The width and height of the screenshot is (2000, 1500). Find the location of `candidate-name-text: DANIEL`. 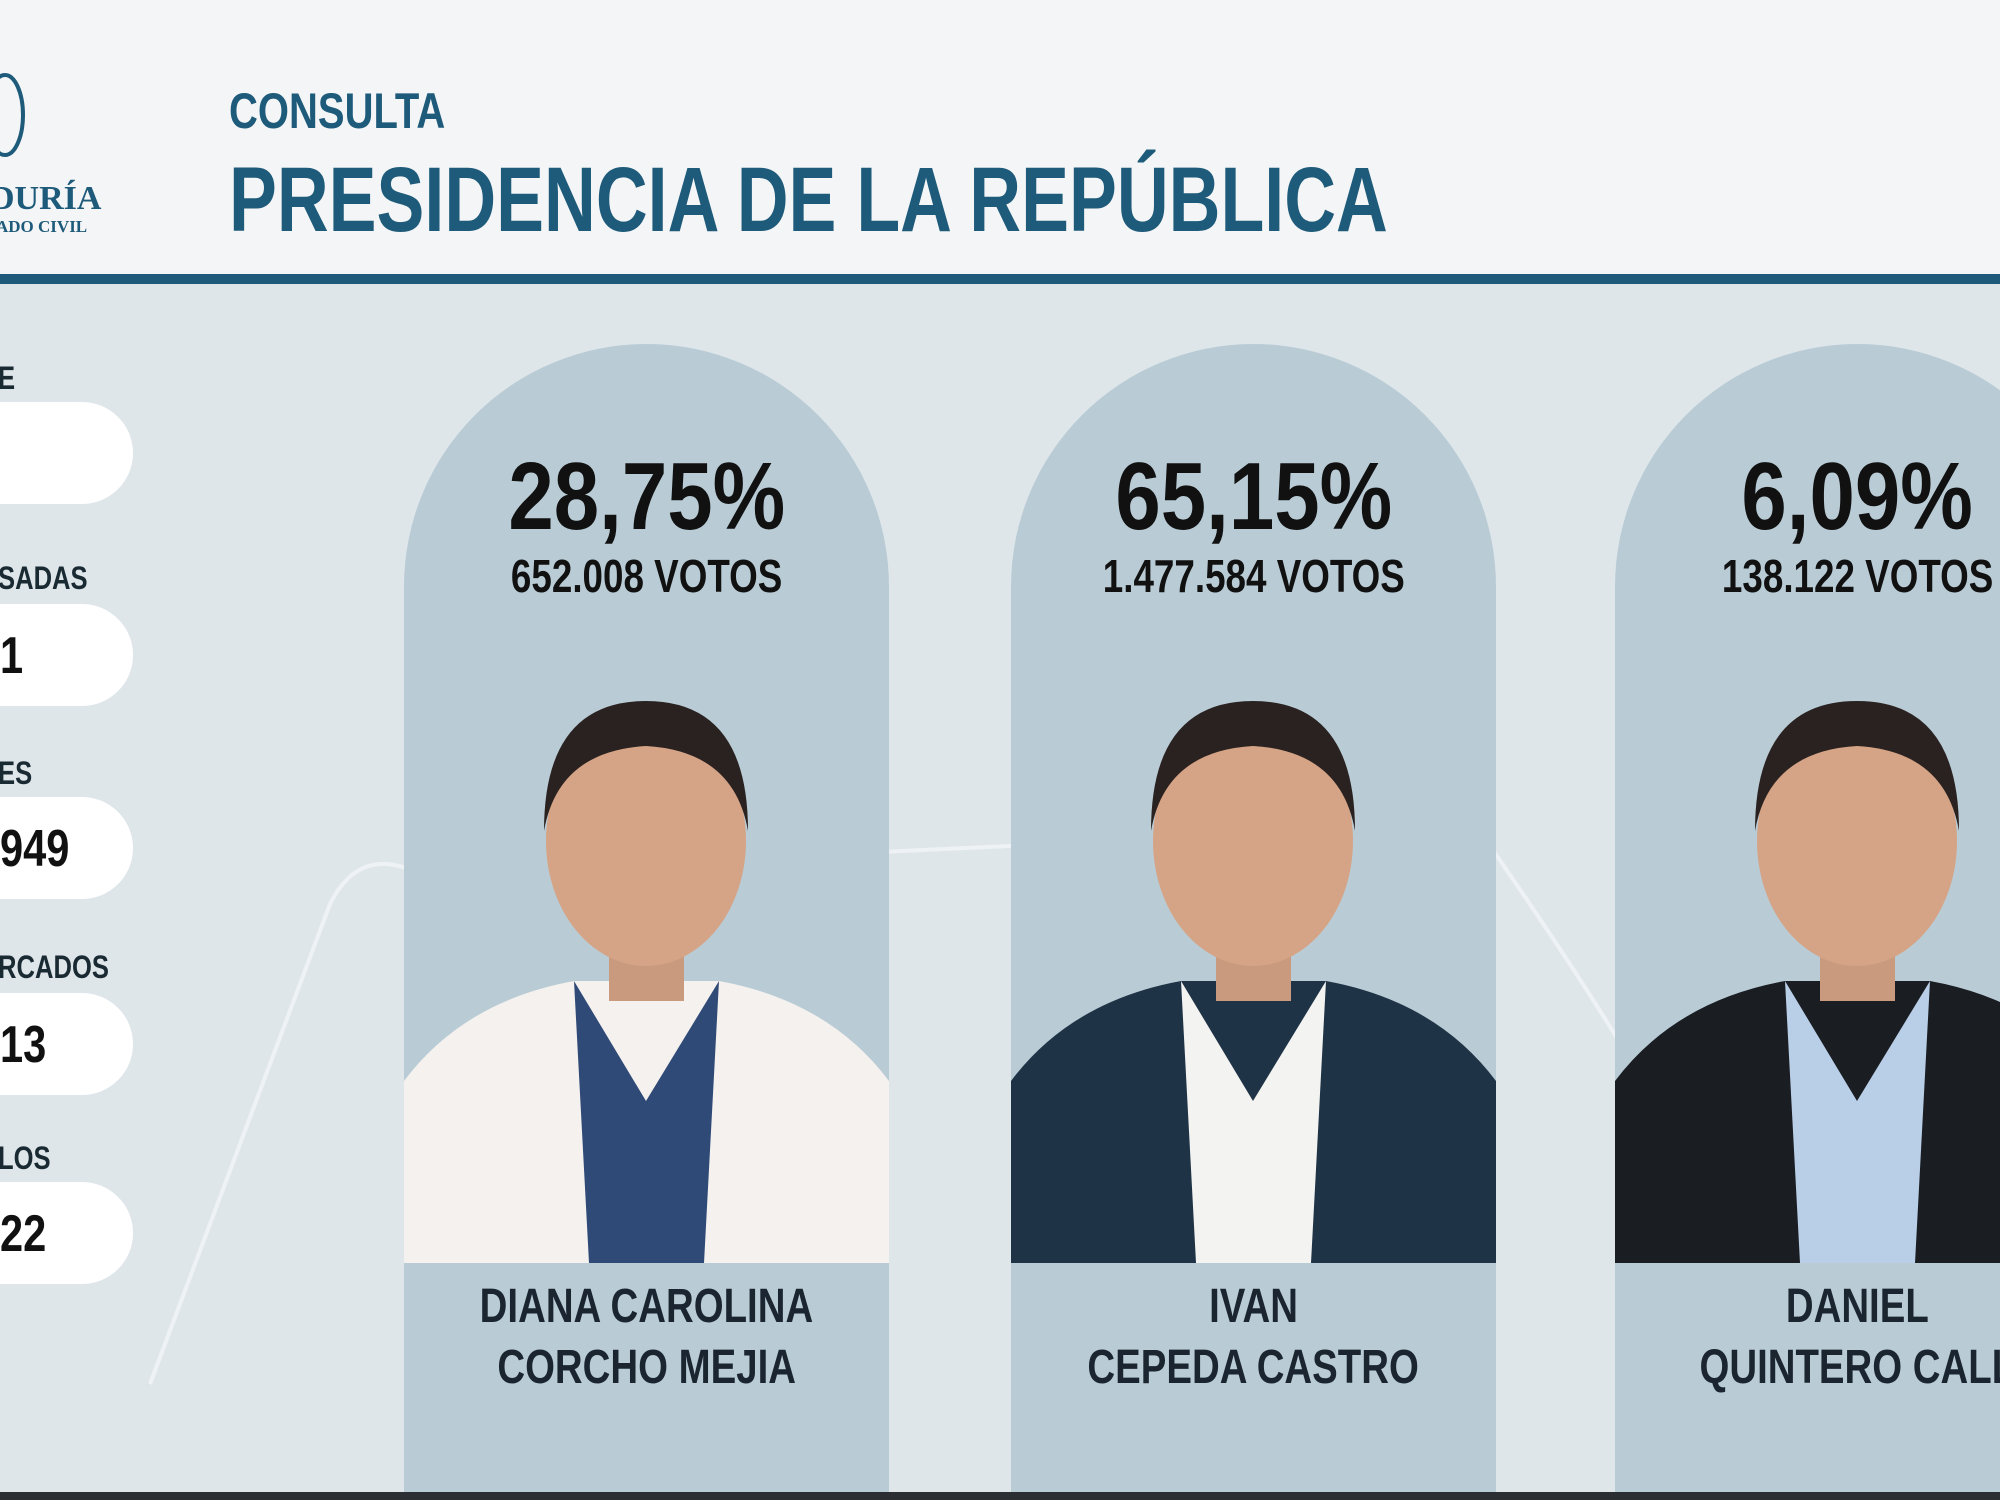

candidate-name-text: DANIEL is located at coordinates (1857, 1306).